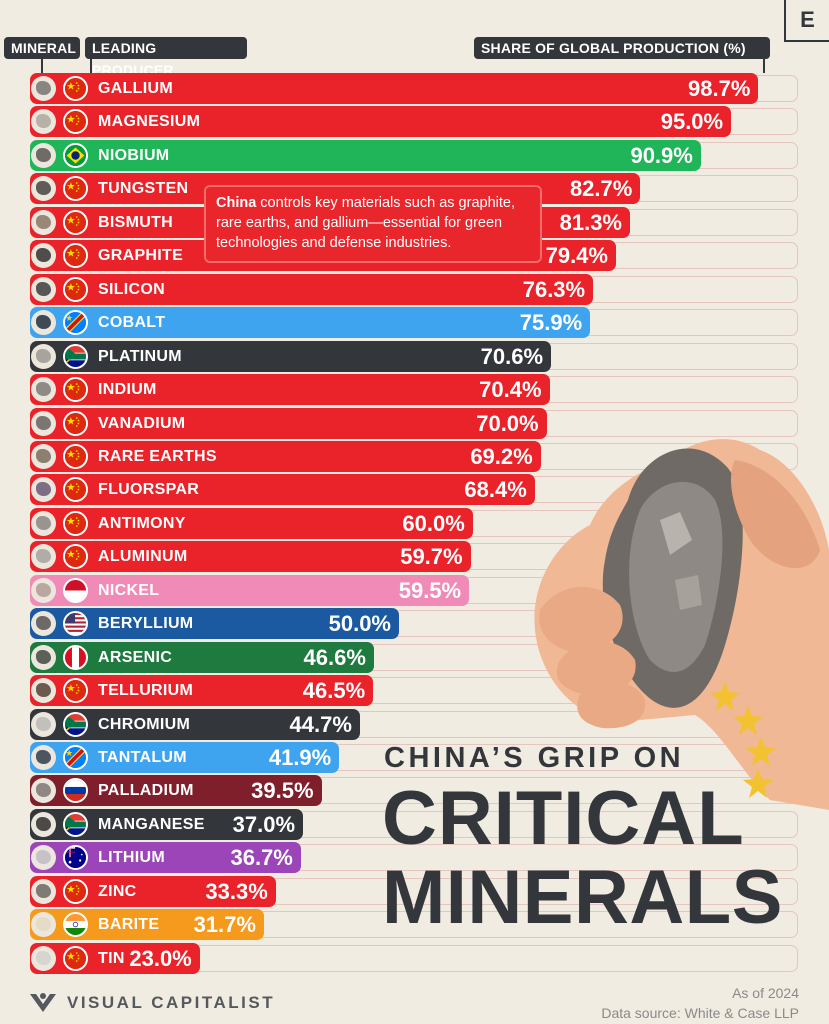  Describe the element at coordinates (359, 624) in the screenshot. I see `value-label-beryllium: 50.0%` at that location.